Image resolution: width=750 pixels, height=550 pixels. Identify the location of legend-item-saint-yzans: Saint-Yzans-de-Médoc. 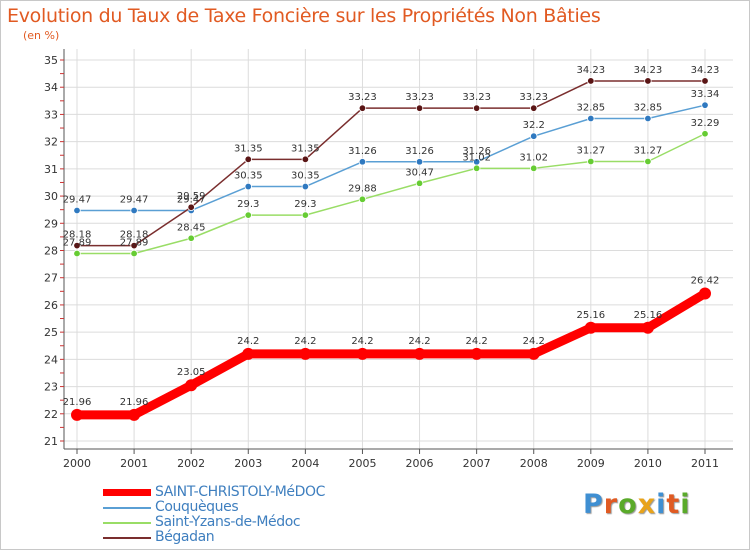
(263, 522).